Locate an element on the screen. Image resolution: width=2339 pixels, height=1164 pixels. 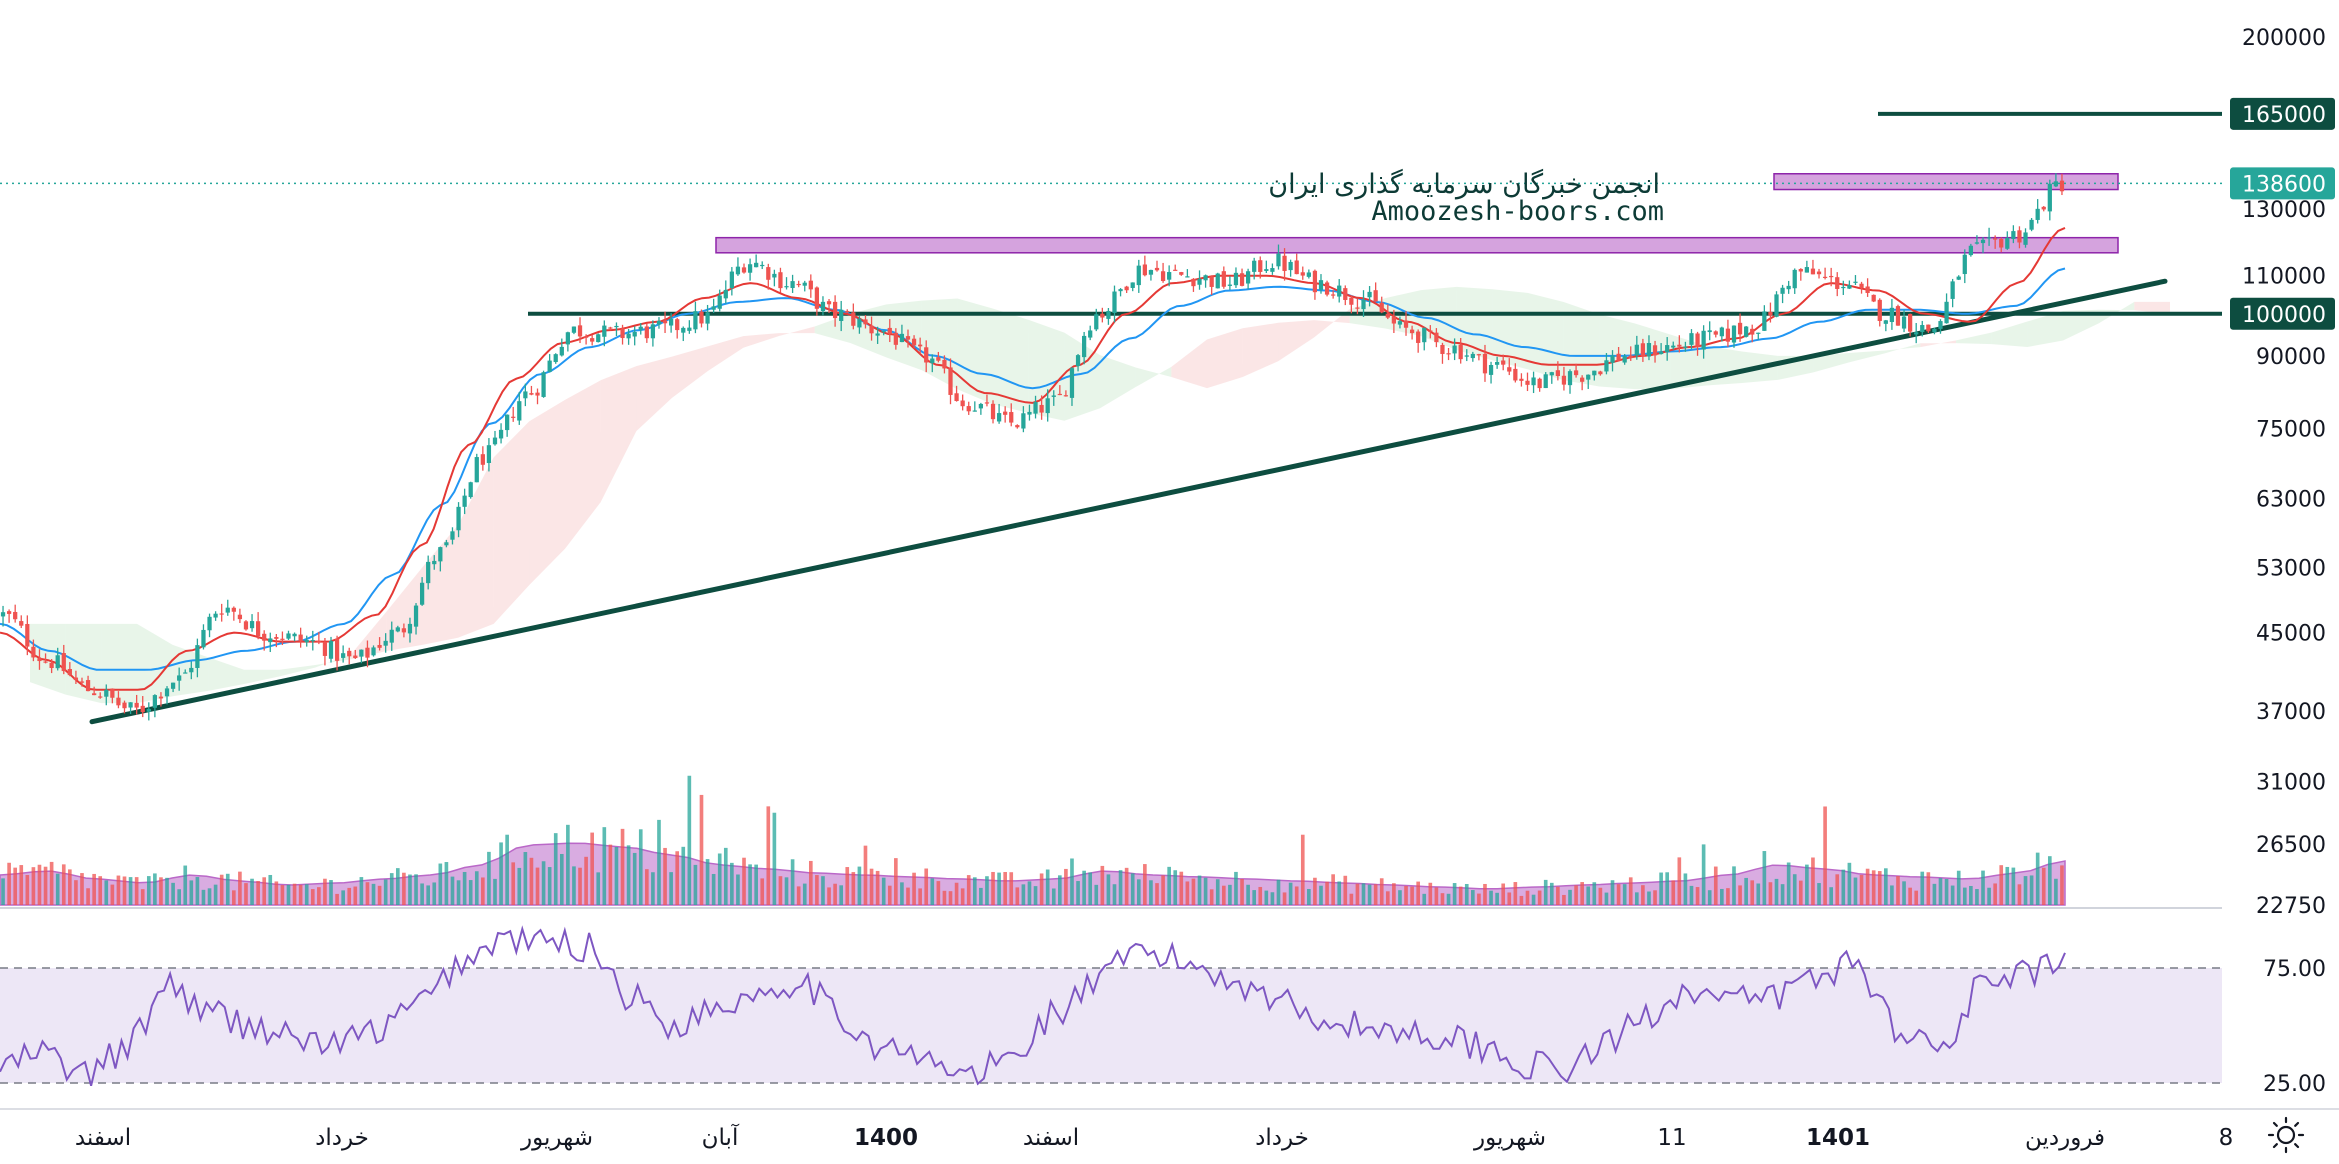
time-tick-label: خرداد is located at coordinates (342, 1138).